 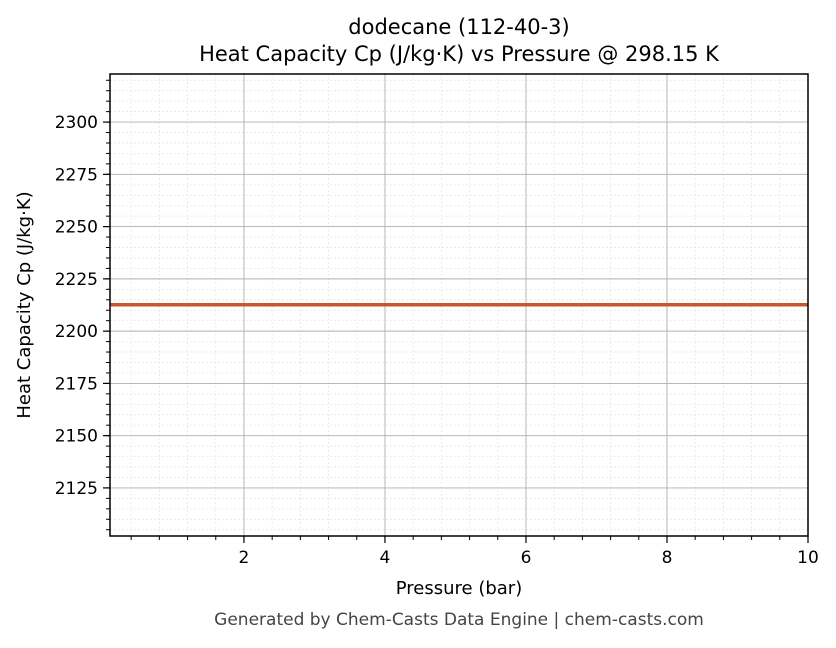 I want to click on y-tick-label: 2175, so click(x=76, y=384).